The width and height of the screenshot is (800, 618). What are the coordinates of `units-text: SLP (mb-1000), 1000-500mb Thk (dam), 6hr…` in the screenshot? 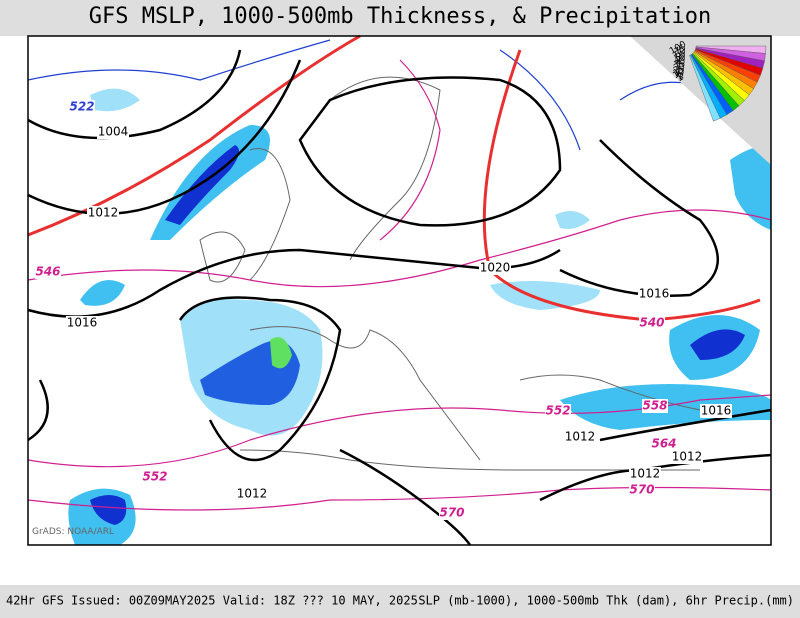 It's located at (606, 601).